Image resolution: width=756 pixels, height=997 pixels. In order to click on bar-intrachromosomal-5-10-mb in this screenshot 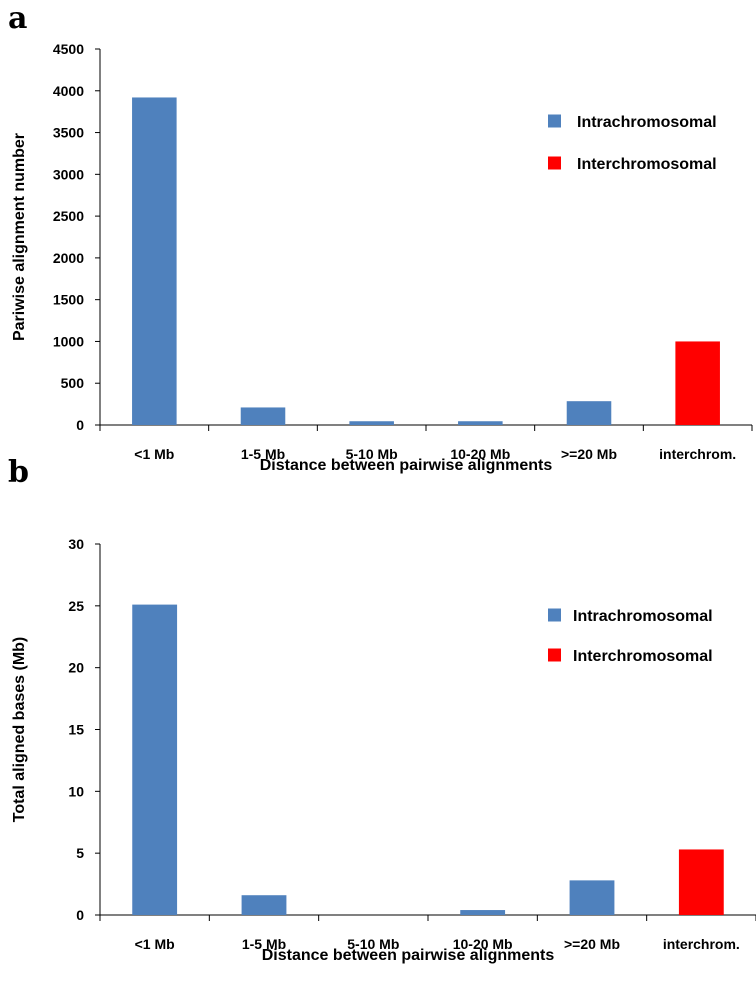, I will do `click(371, 423)`.